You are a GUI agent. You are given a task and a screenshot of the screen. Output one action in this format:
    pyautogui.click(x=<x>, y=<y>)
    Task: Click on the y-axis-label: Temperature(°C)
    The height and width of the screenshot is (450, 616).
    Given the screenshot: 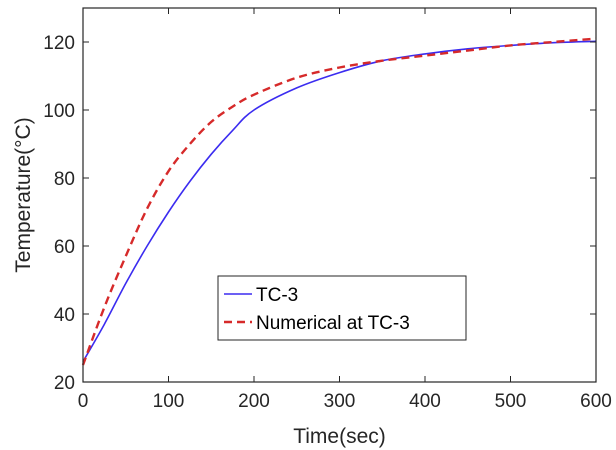 What is the action you would take?
    pyautogui.click(x=23, y=194)
    